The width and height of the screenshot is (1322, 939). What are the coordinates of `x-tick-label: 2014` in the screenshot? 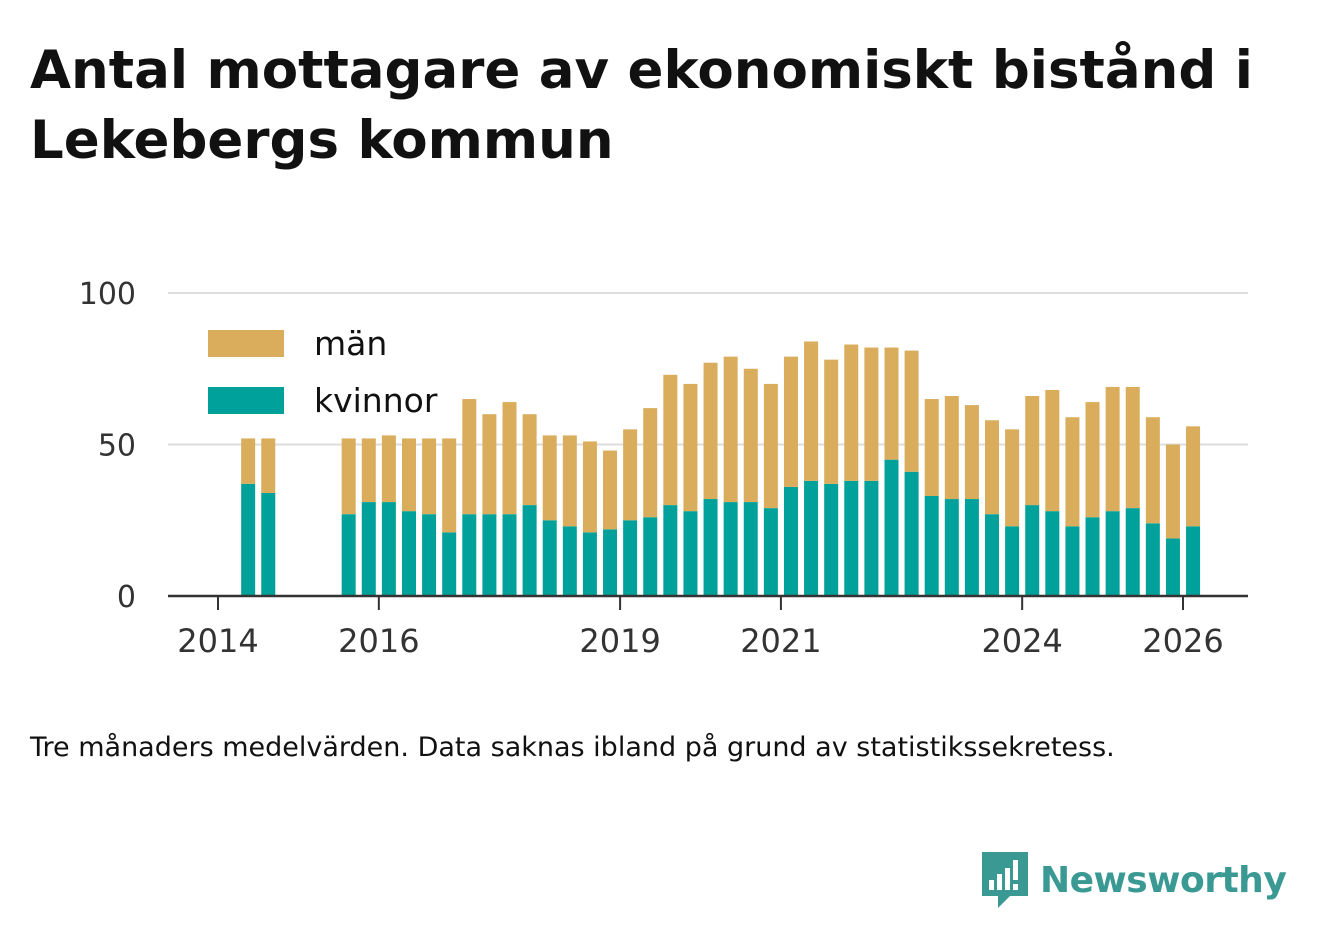 It's located at (217, 641).